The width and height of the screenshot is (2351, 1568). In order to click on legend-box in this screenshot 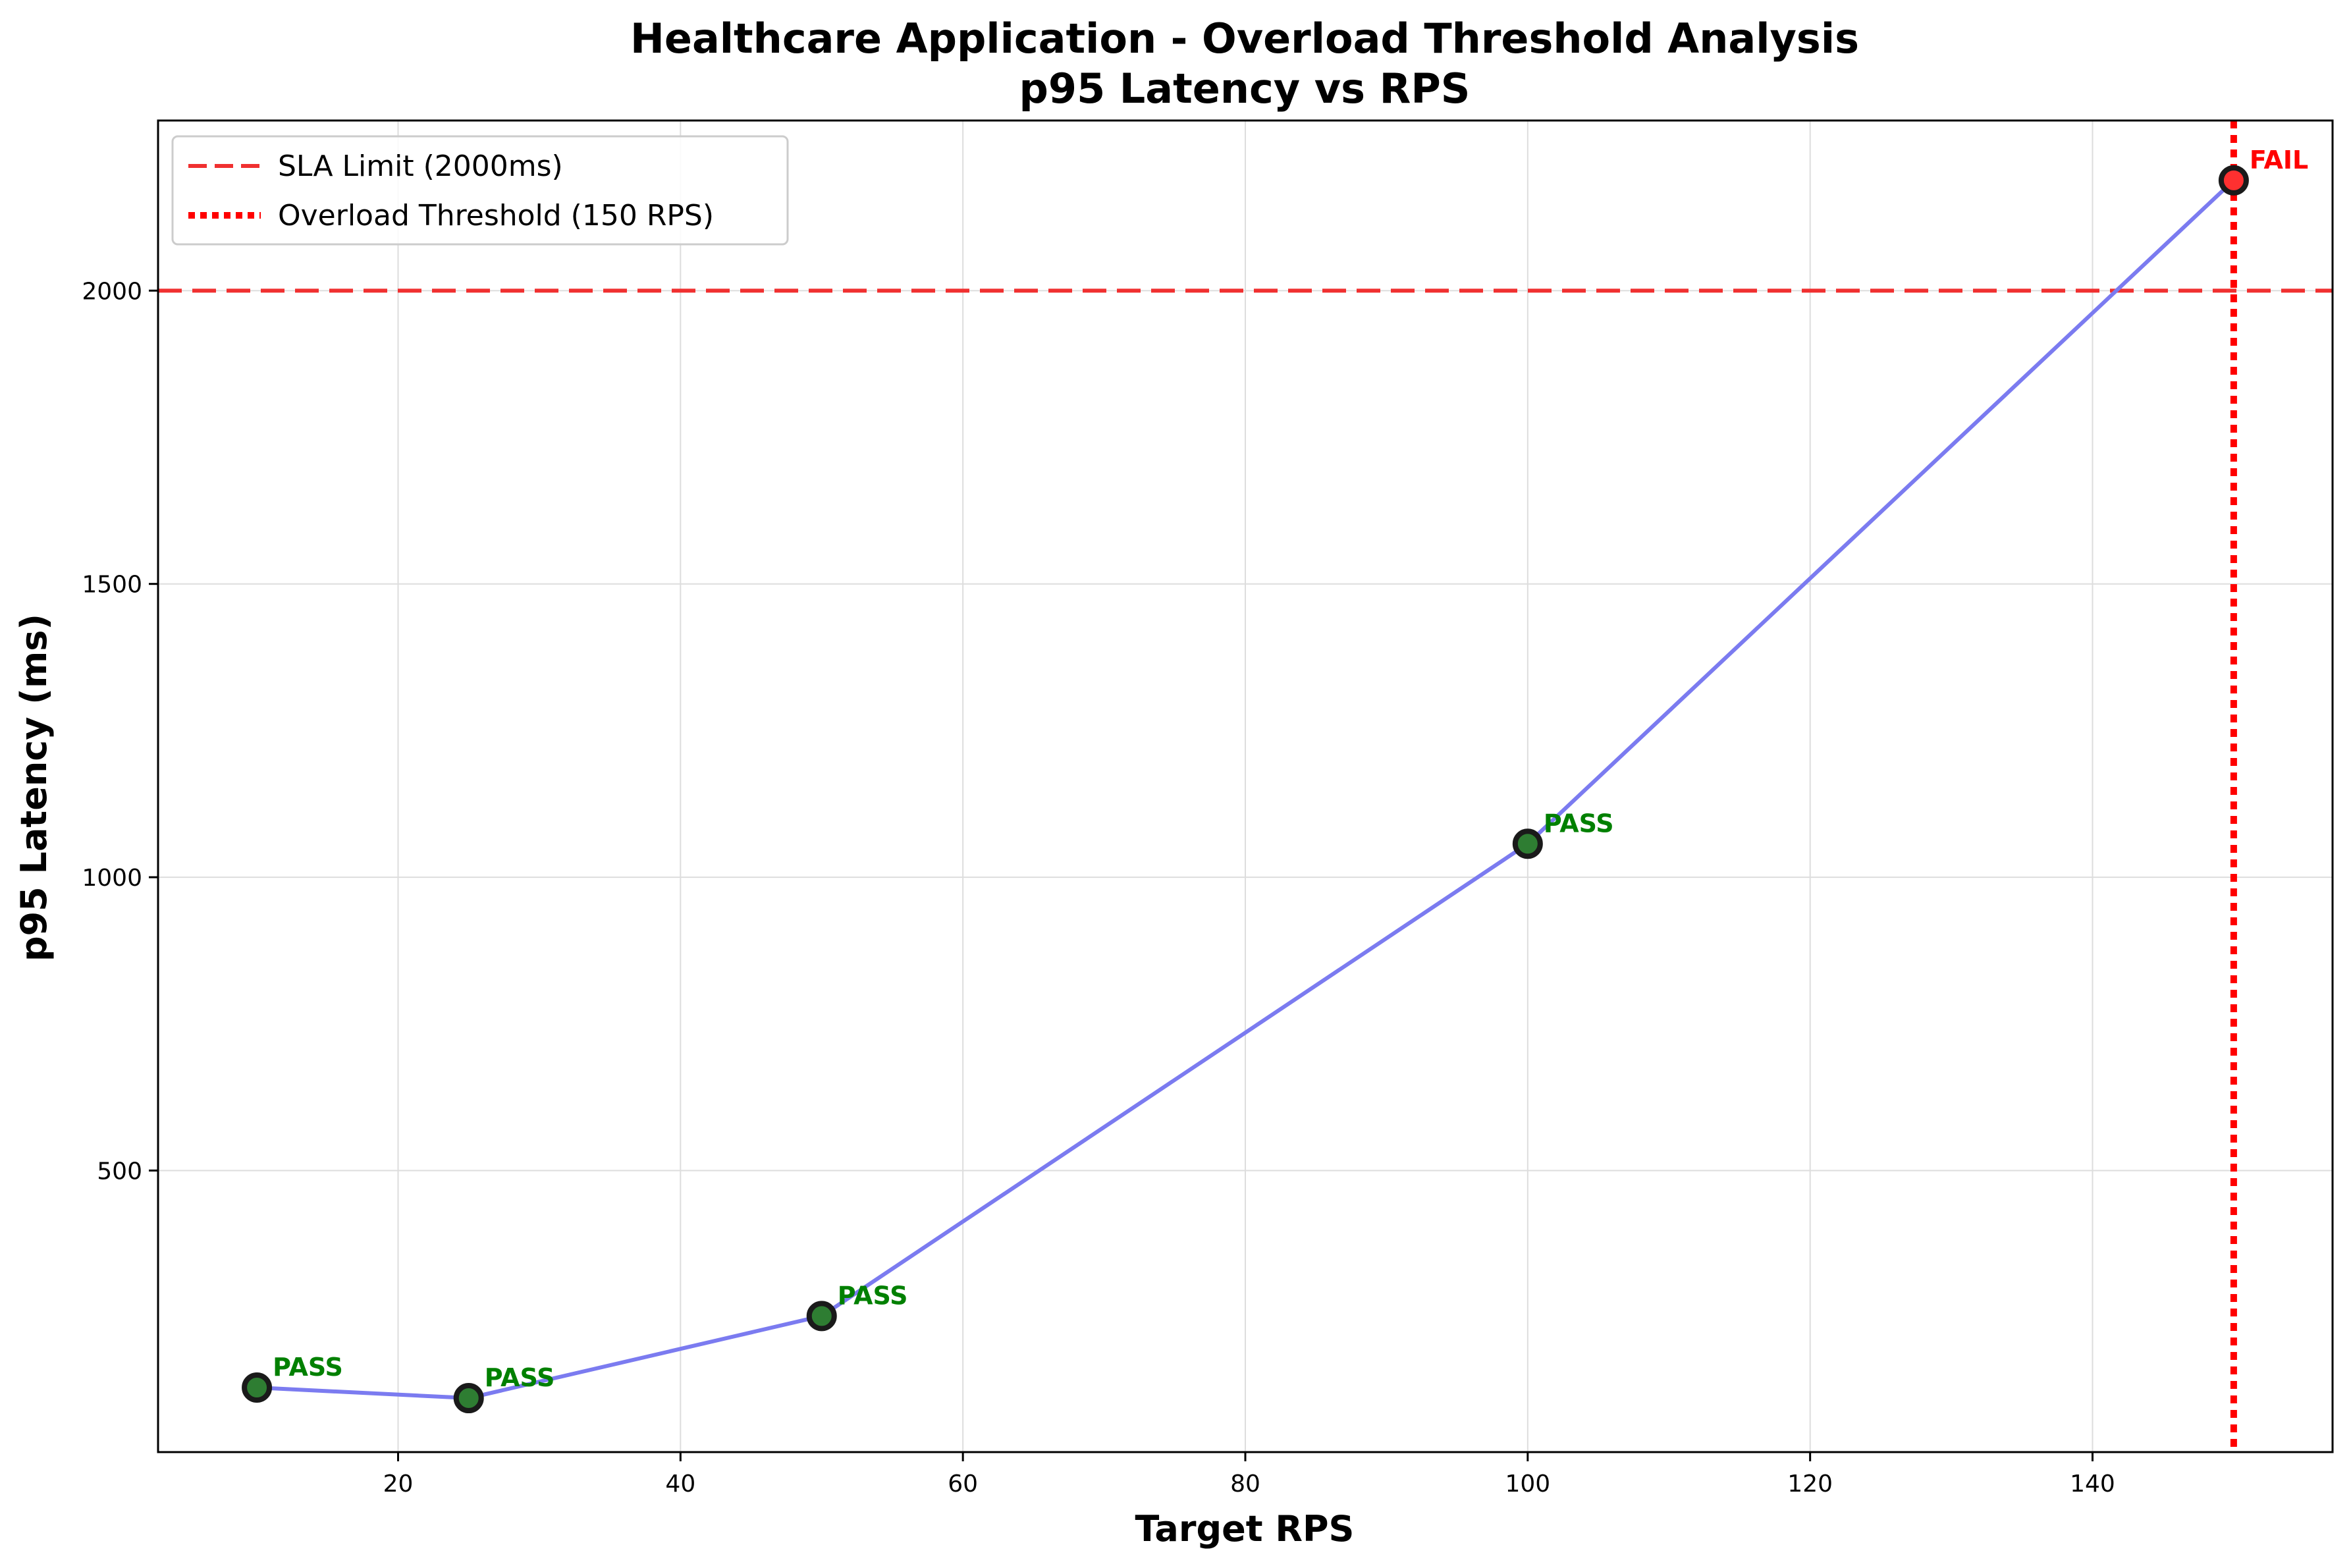, I will do `click(480, 191)`.